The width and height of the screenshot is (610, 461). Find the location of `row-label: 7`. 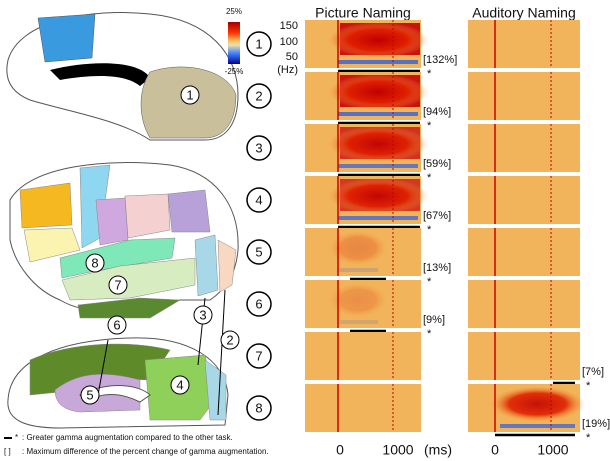

row-label: 7 is located at coordinates (258, 355).